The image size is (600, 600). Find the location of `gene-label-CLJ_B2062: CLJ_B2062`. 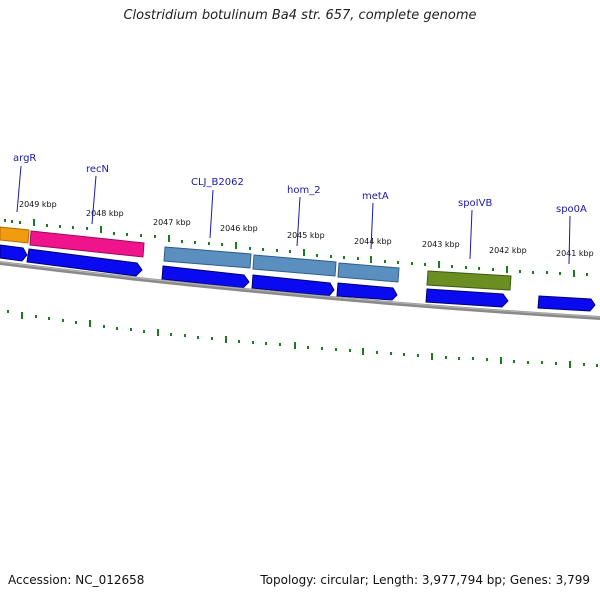

gene-label-CLJ_B2062: CLJ_B2062 is located at coordinates (217, 182).